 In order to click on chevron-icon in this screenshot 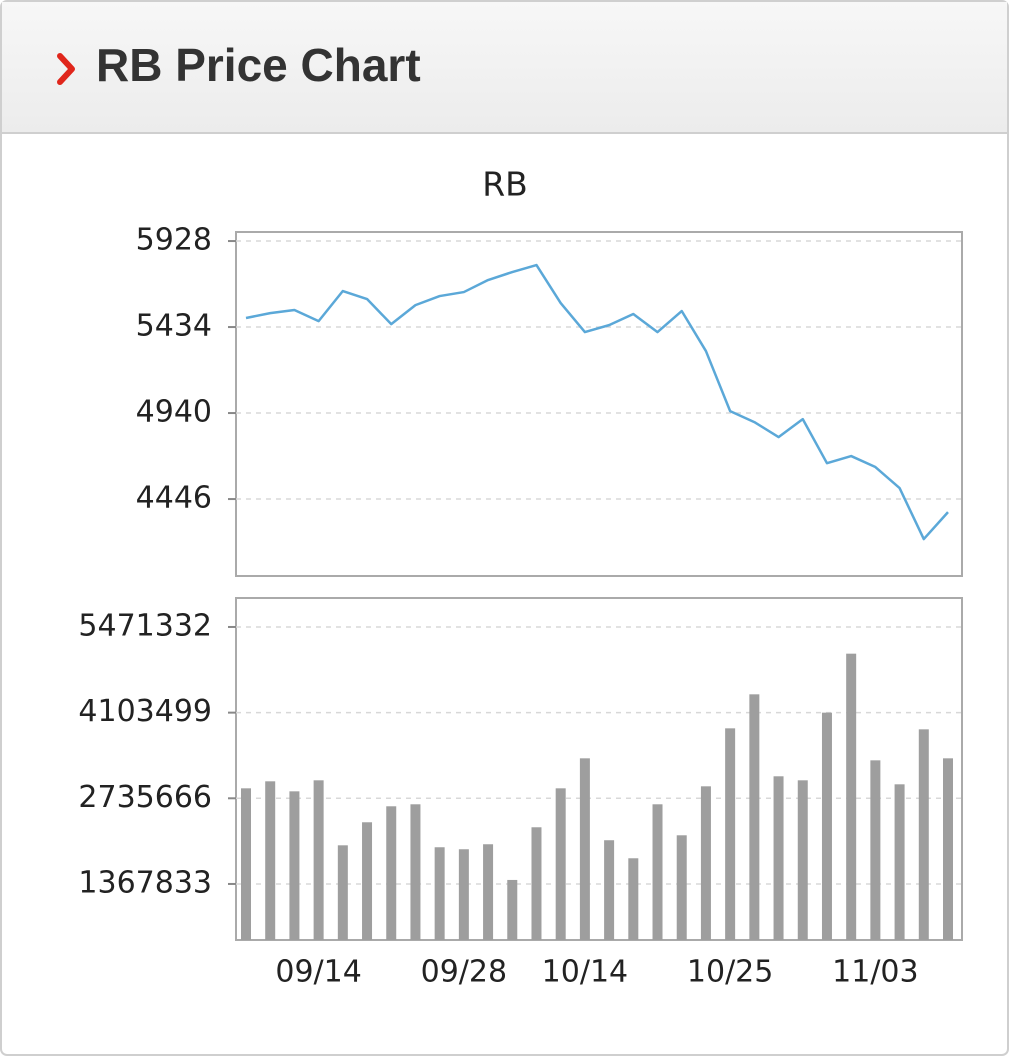, I will do `click(66, 69)`.